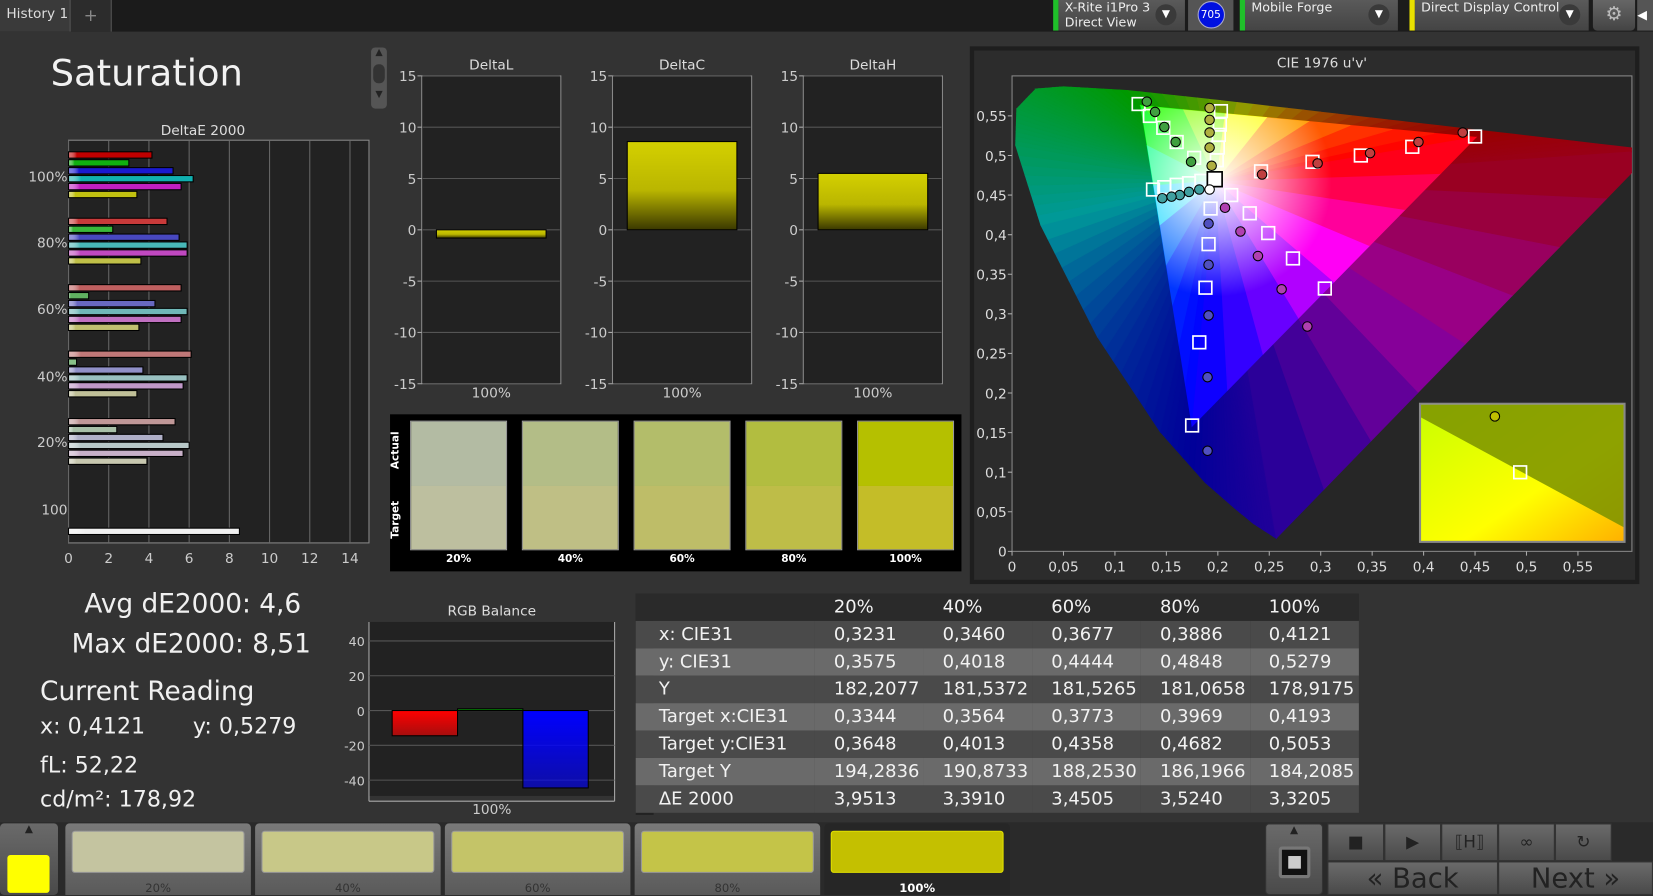  I want to click on red-balance-bar, so click(425, 723).